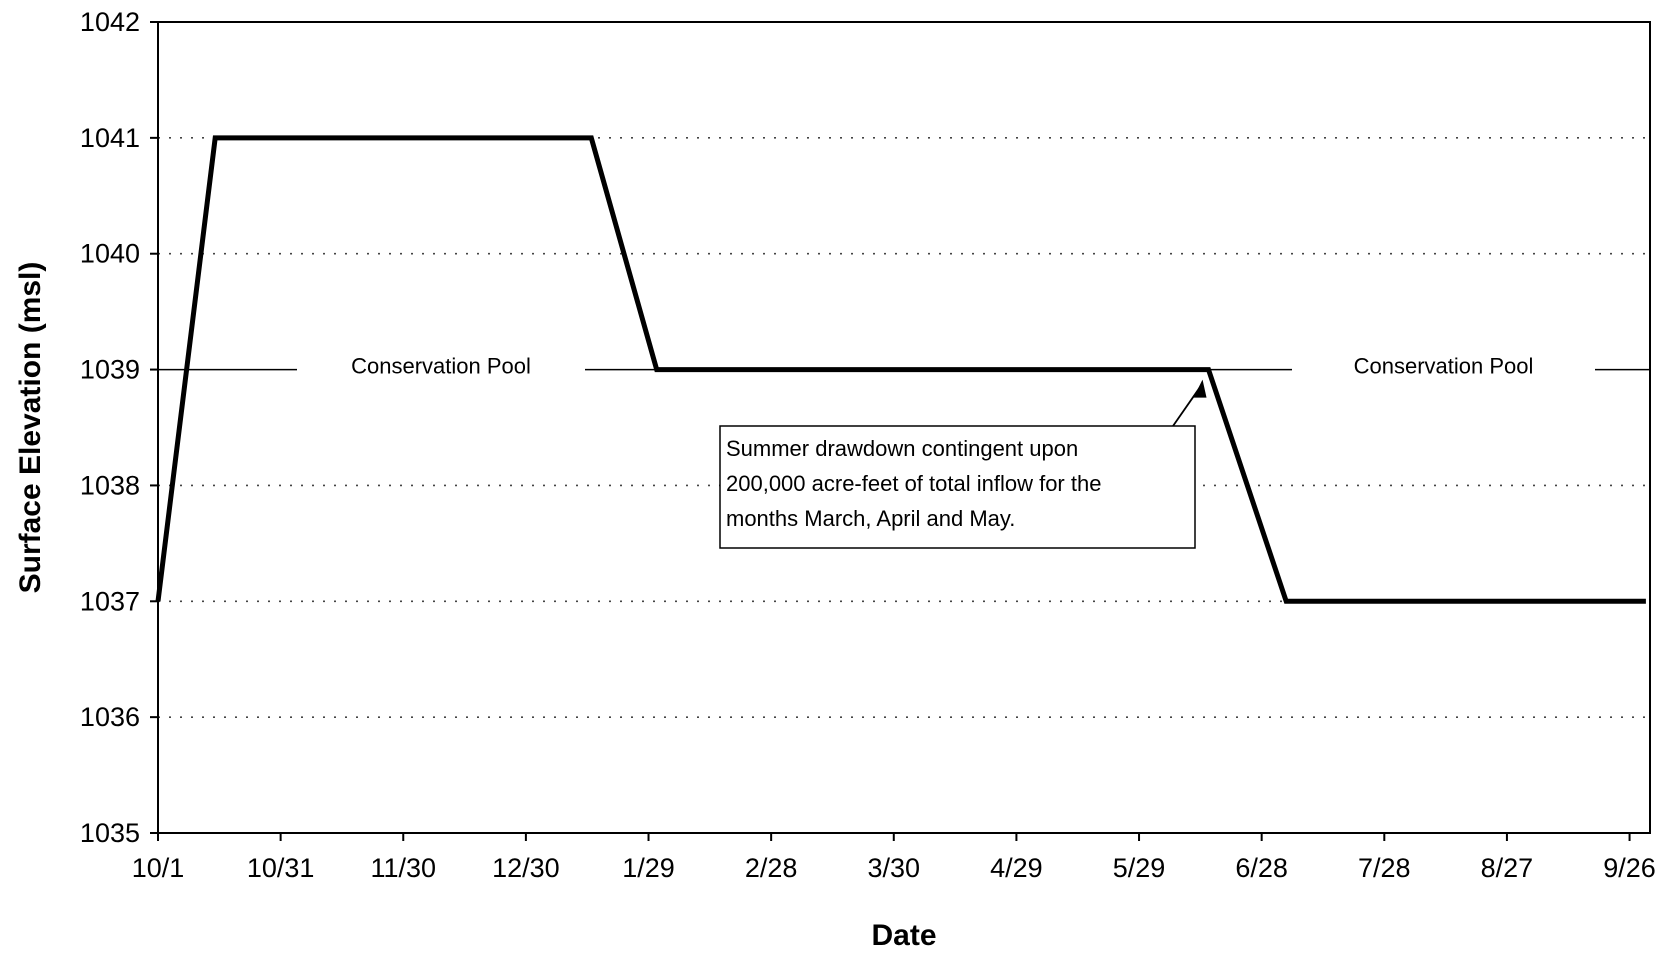 The width and height of the screenshot is (1673, 962). Describe the element at coordinates (870, 518) in the screenshot. I see `annotation-text-line: months March, April and May.` at that location.